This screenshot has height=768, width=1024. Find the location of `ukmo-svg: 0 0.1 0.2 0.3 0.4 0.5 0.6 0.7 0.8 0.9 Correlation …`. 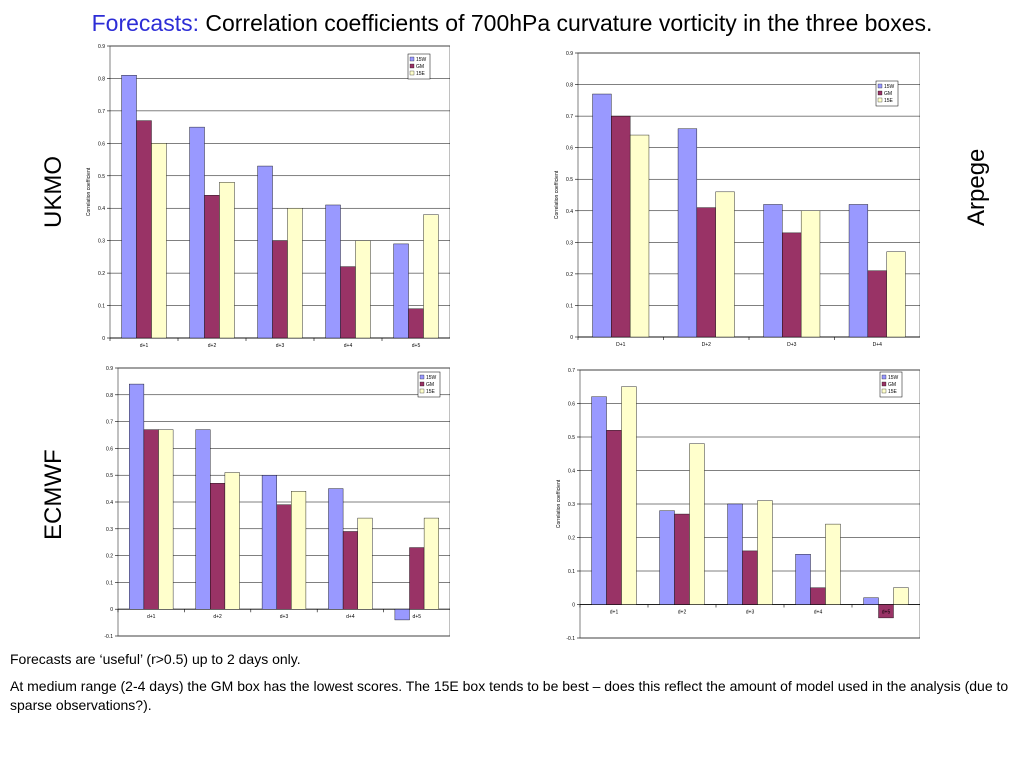

ukmo-svg: 0 0.1 0.2 0.3 0.4 0.5 0.6 0.7 0.8 0.9 Correlation … is located at coordinates (268, 196).